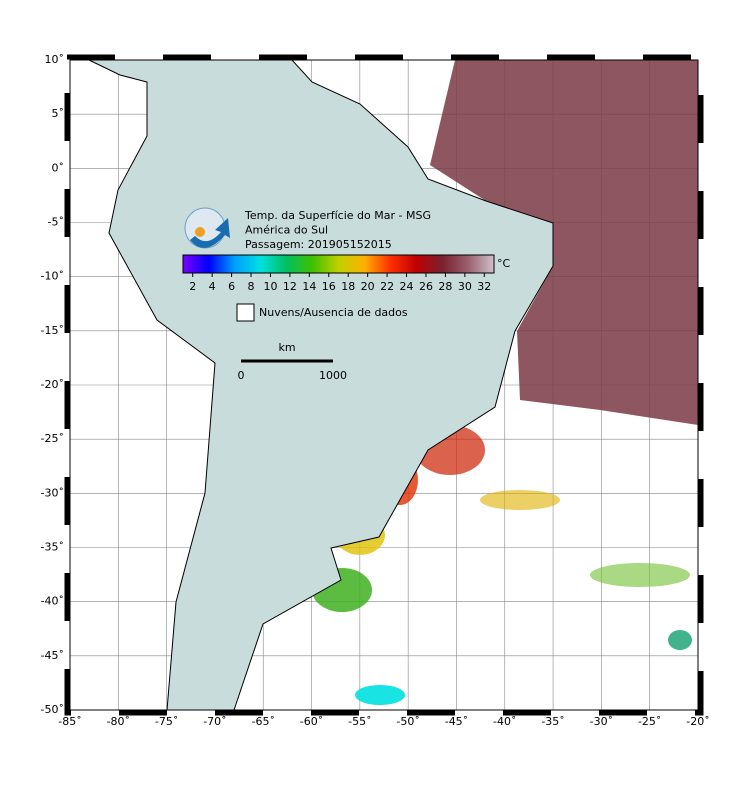 Image resolution: width=741 pixels, height=785 pixels. Describe the element at coordinates (290, 286) in the screenshot. I see `colorbar-tick-label: 12` at that location.